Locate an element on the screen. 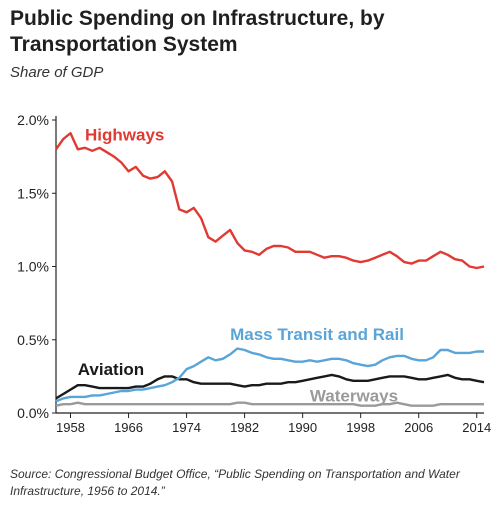 The width and height of the screenshot is (500, 510). series-label-mass-transit-and-rail: Mass Transit and Rail is located at coordinates (317, 334).